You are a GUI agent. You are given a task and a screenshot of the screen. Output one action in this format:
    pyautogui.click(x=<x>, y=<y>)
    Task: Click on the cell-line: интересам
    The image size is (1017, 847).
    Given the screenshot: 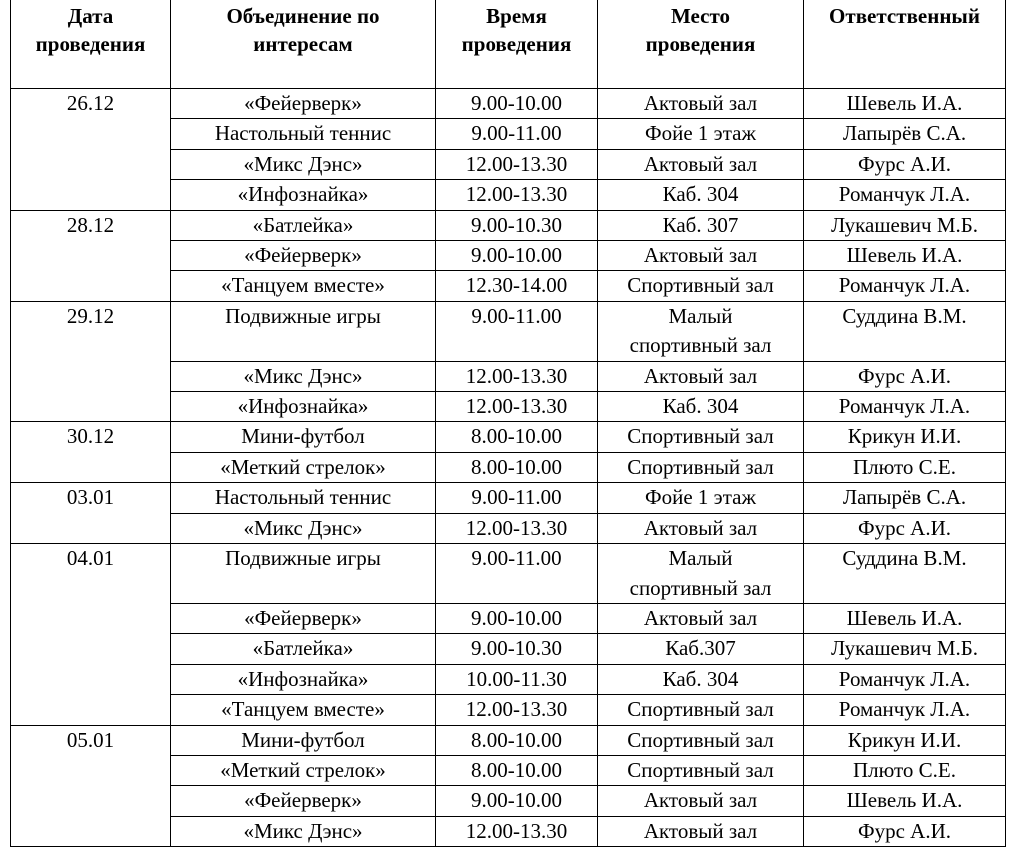 What is the action you would take?
    pyautogui.click(x=303, y=44)
    